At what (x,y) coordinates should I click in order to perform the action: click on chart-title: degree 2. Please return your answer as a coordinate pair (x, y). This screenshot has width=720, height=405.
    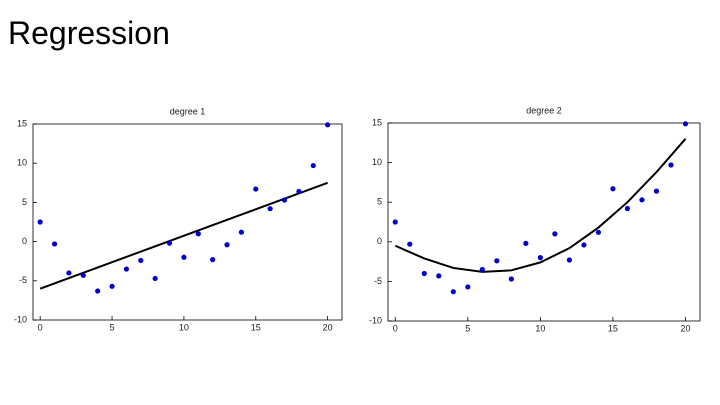
    Looking at the image, I should click on (544, 110).